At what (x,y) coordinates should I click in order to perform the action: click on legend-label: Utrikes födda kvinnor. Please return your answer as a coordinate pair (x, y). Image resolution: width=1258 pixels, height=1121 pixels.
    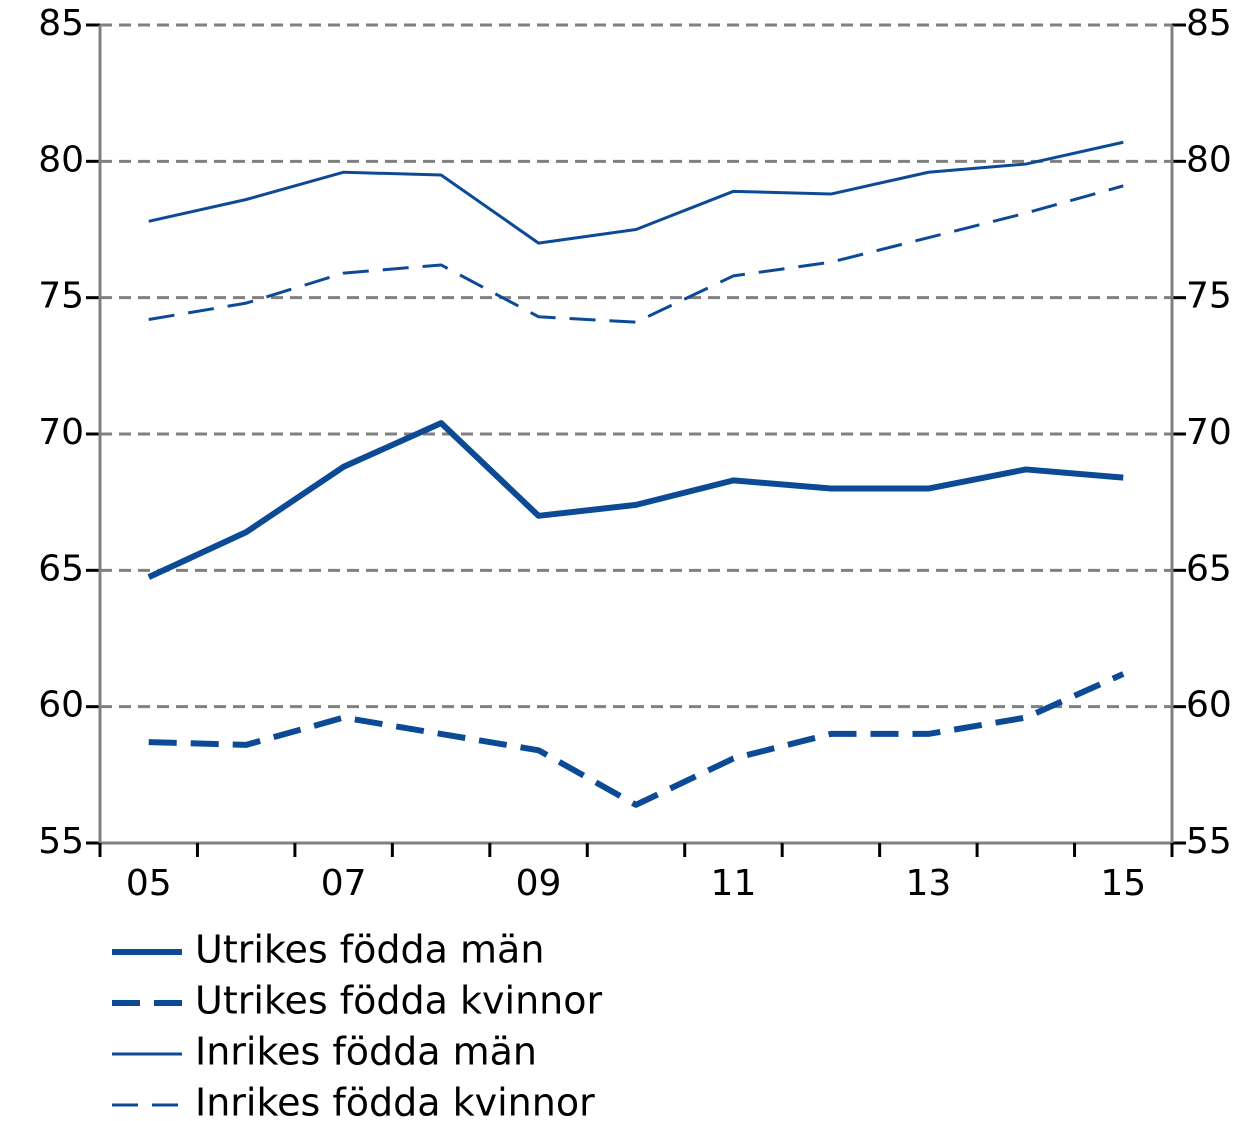
    Looking at the image, I should click on (399, 1001).